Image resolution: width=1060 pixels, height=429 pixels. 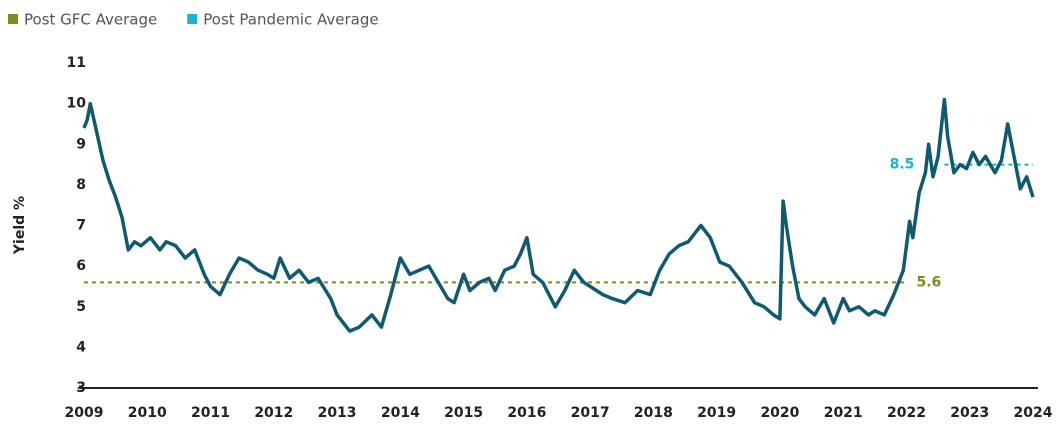 What do you see at coordinates (902, 165) in the screenshot?
I see `average-label: 8.5` at bounding box center [902, 165].